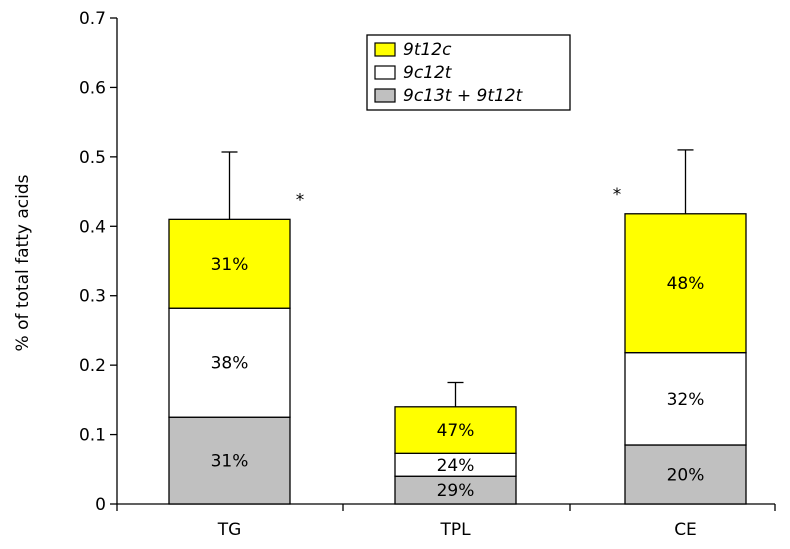  Describe the element at coordinates (229, 530) in the screenshot. I see `x-tick-label: TG` at that location.